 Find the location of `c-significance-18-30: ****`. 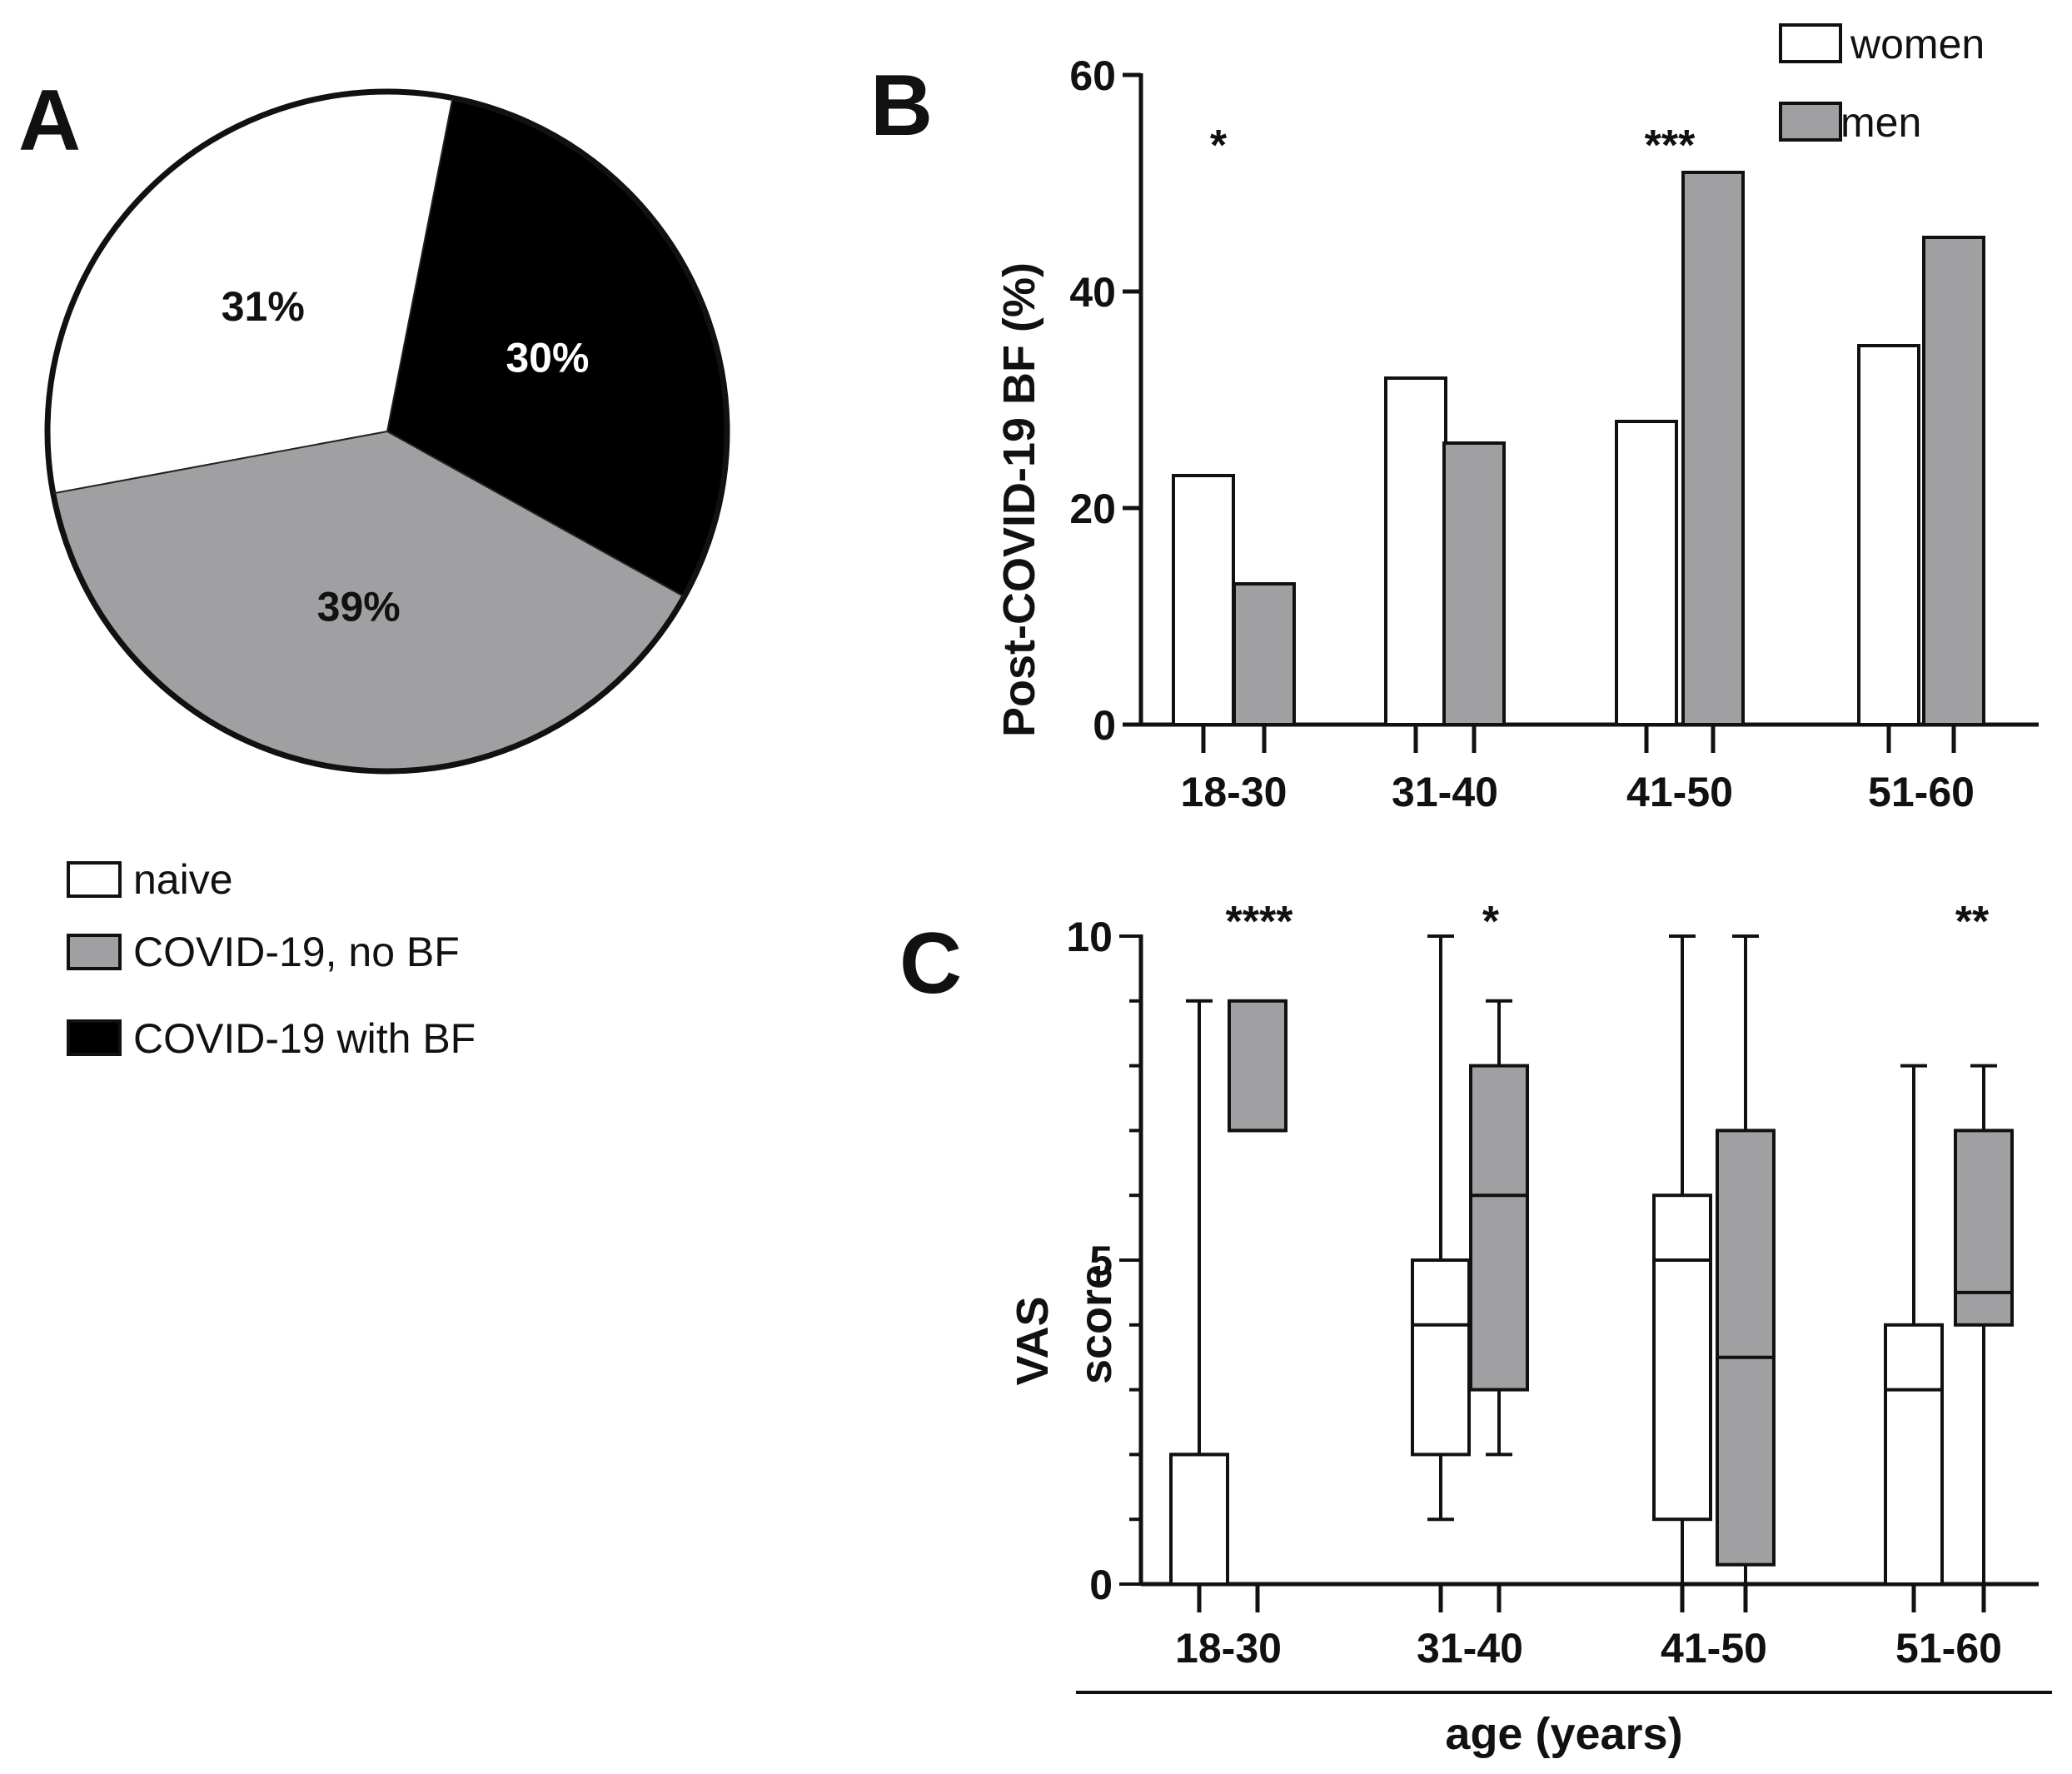

c-significance-18-30: **** is located at coordinates (1260, 922).